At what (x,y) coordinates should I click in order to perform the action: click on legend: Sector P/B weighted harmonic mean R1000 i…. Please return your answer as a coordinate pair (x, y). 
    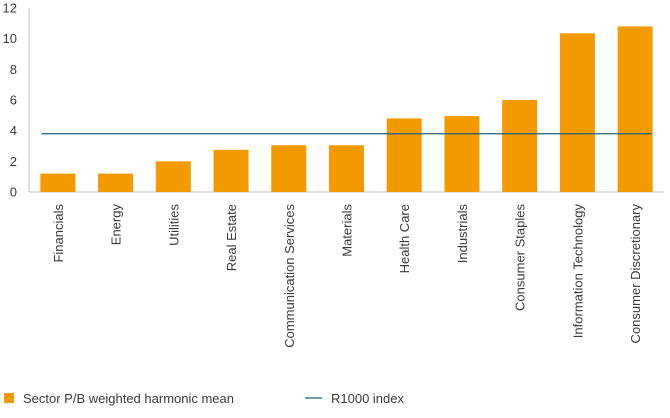
    Looking at the image, I should click on (204, 398).